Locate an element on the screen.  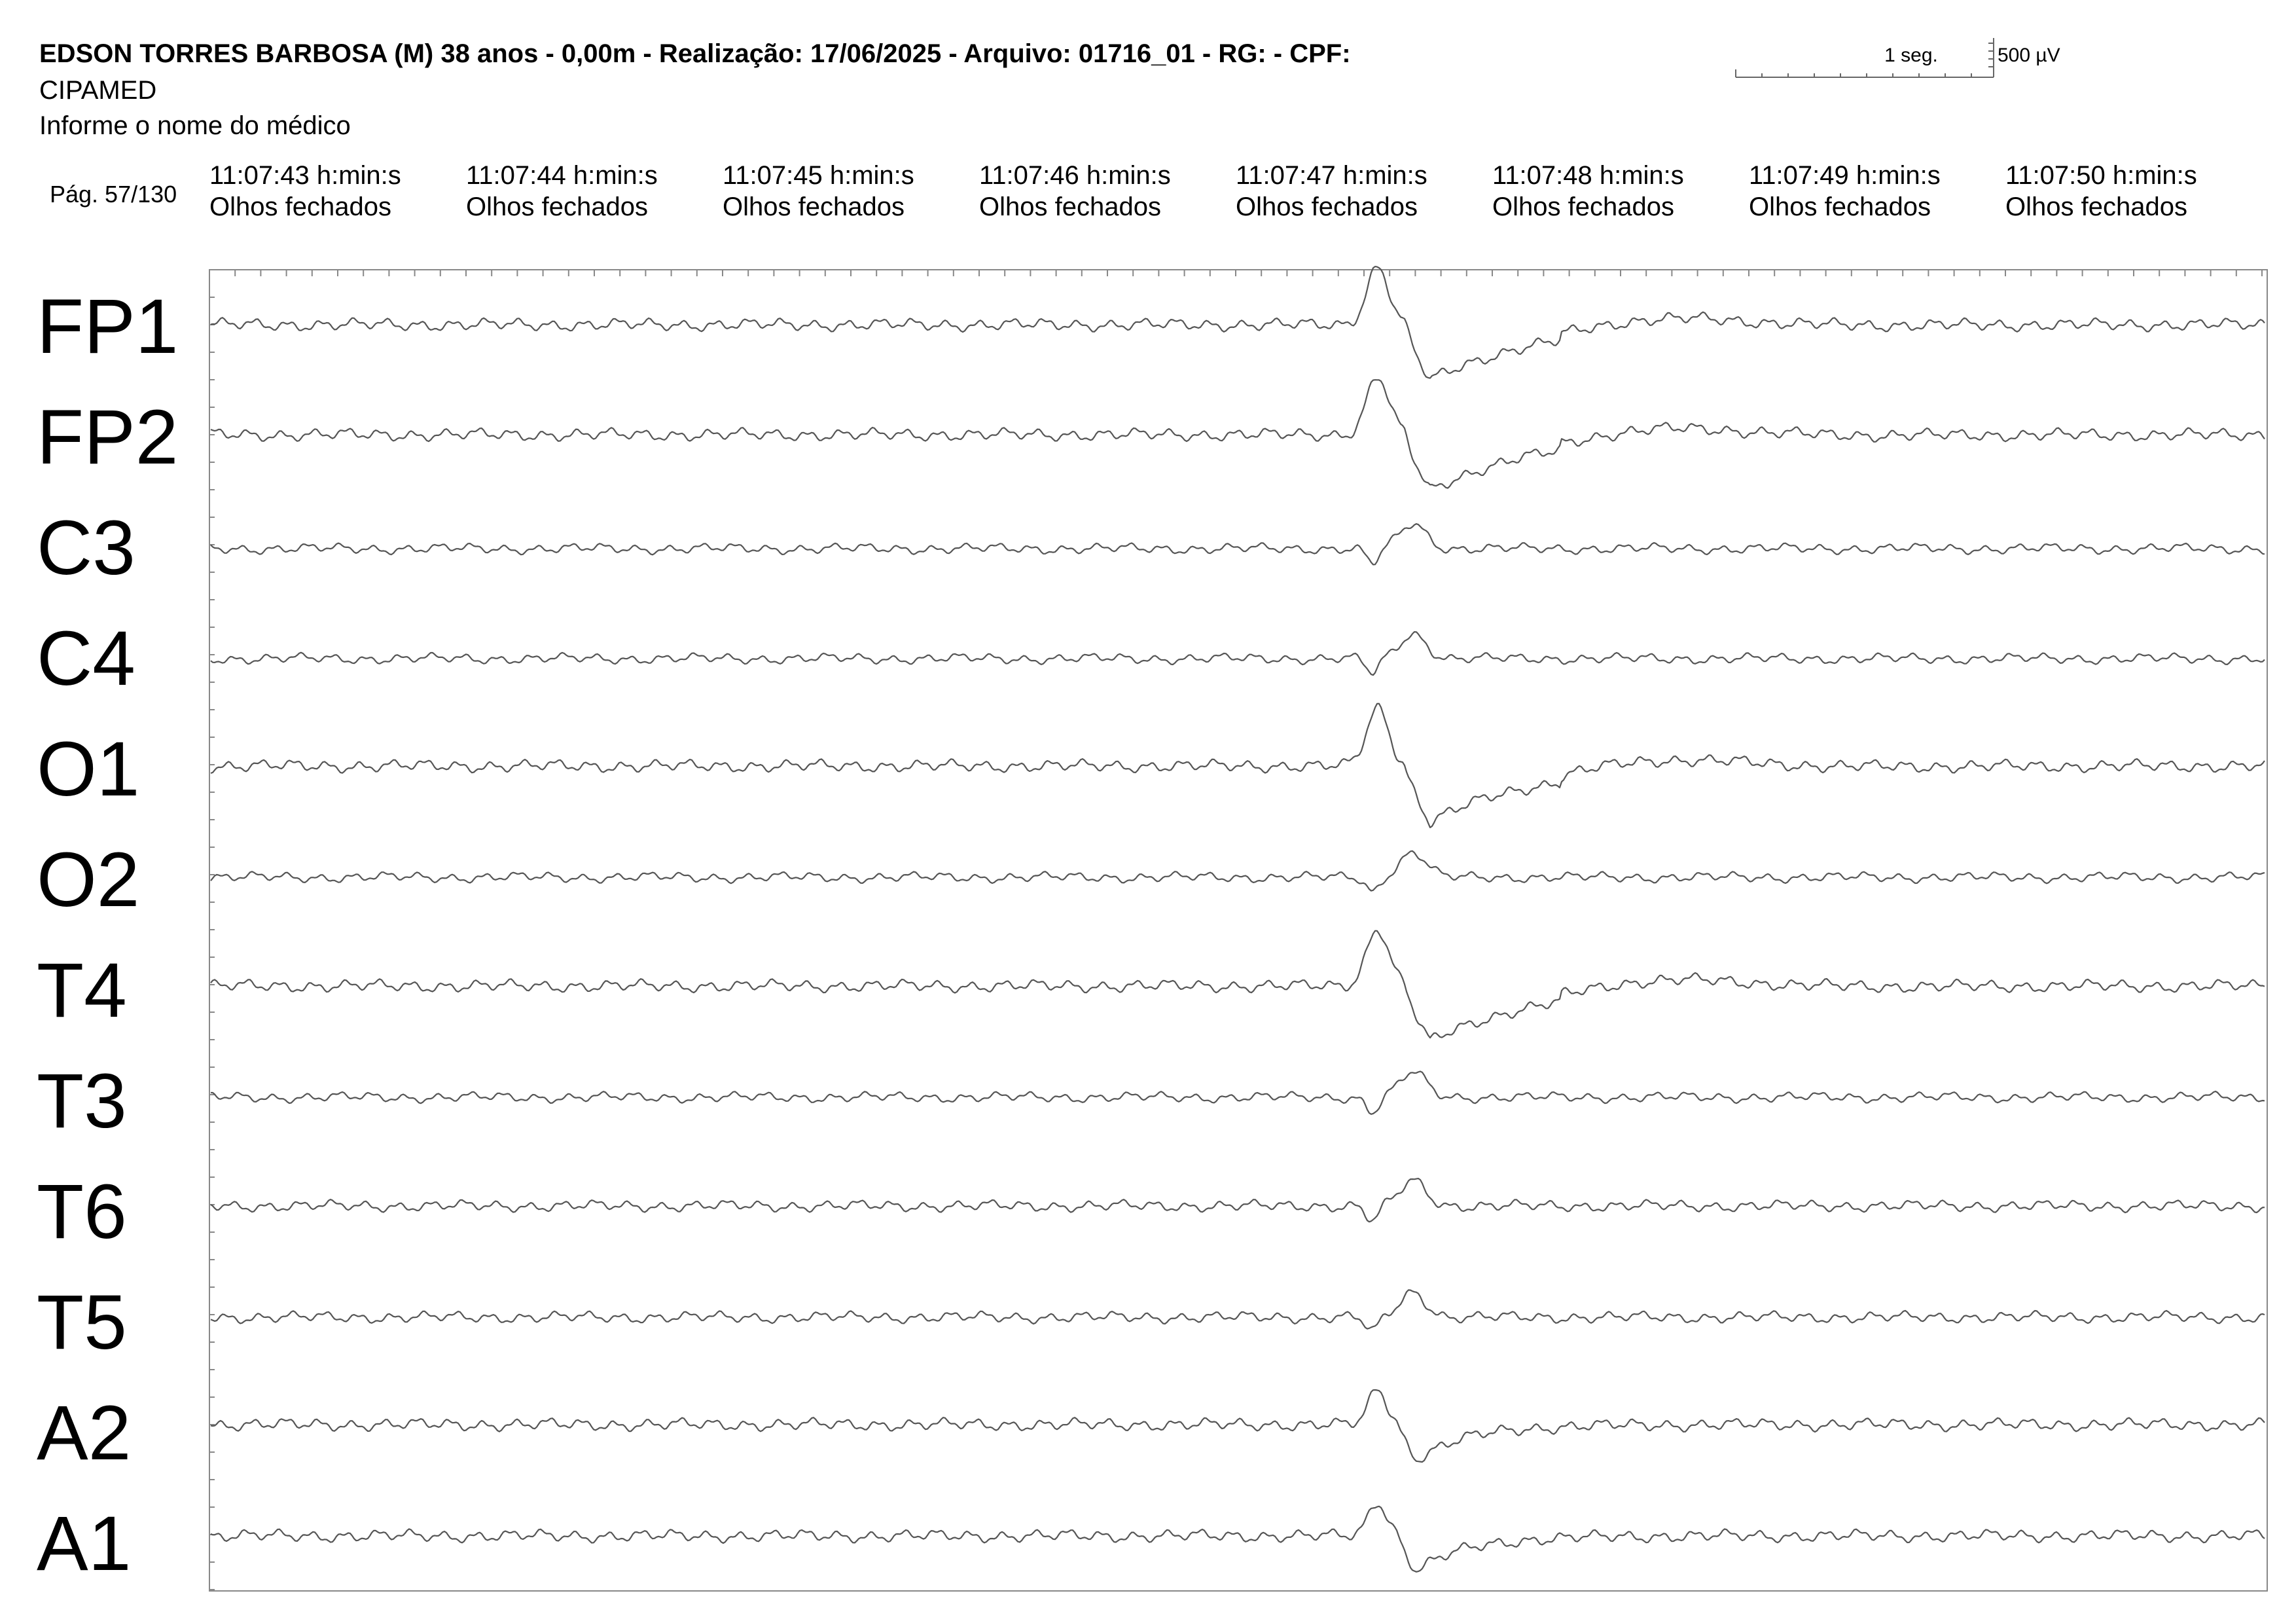
timestamp-time: 11:07:43 h:min:s is located at coordinates (305, 175).